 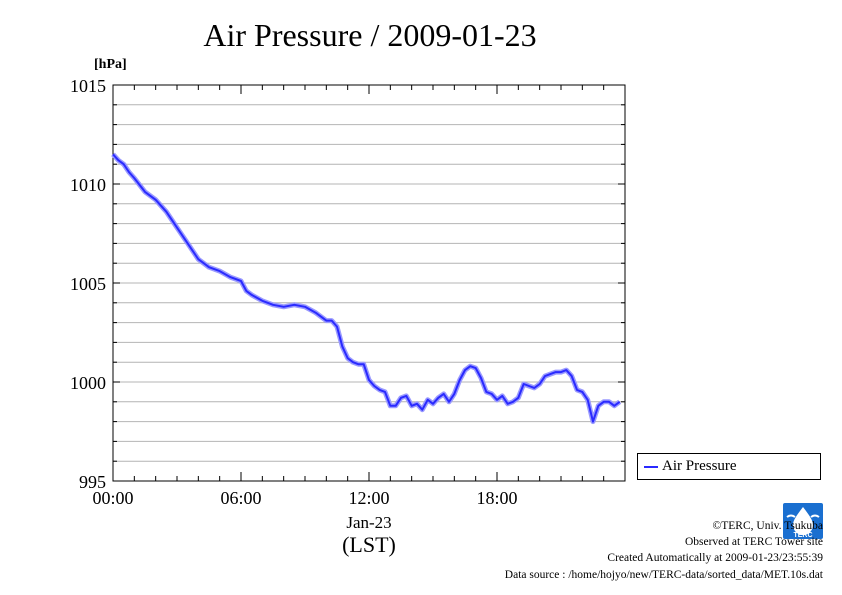 I want to click on terc-logo: TERC, so click(x=803, y=521).